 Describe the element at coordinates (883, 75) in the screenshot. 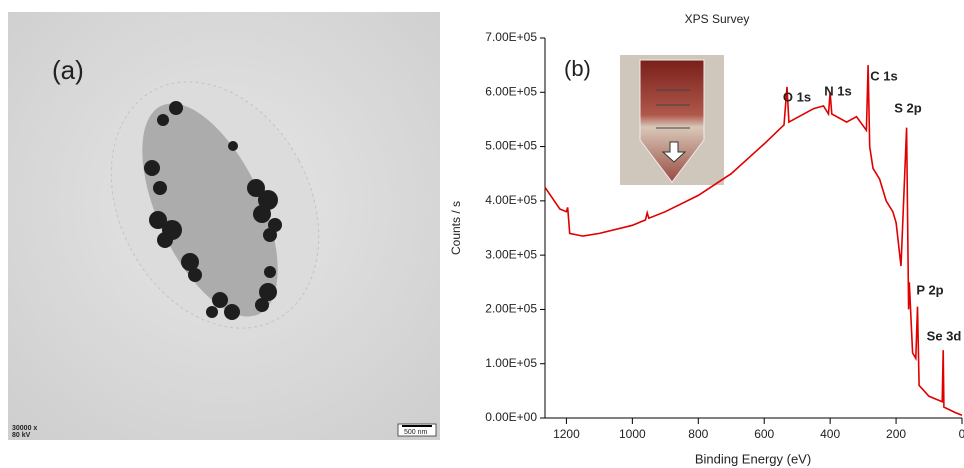

I see `peak-label: C 1s` at that location.